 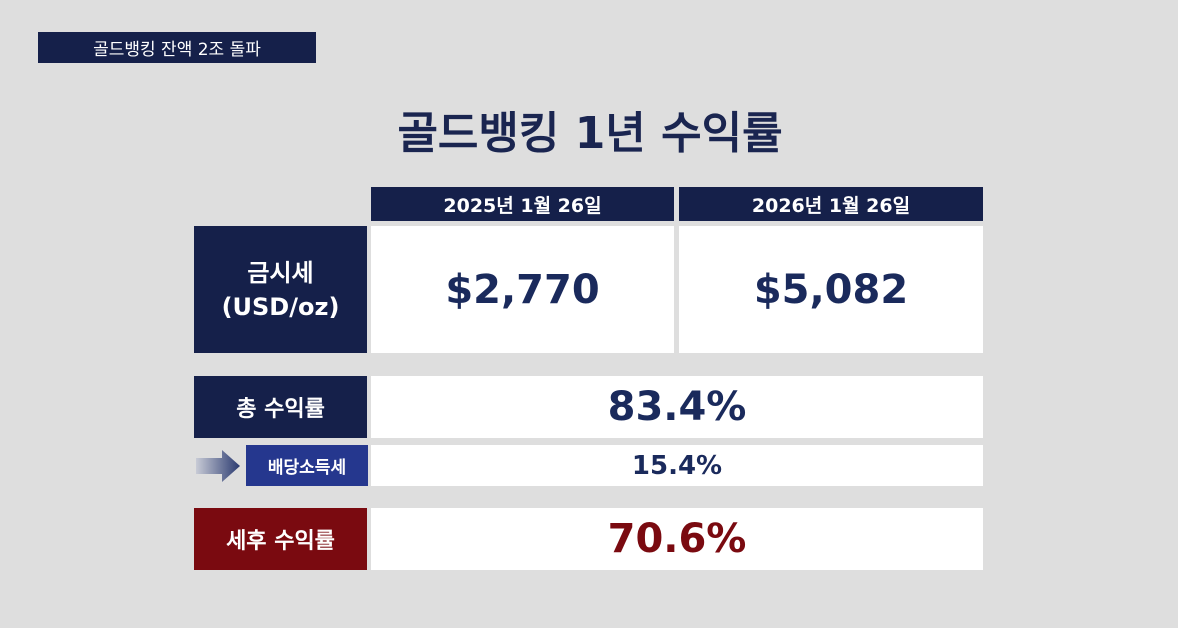 I want to click on row-label: 세후 수익률, so click(x=280, y=539).